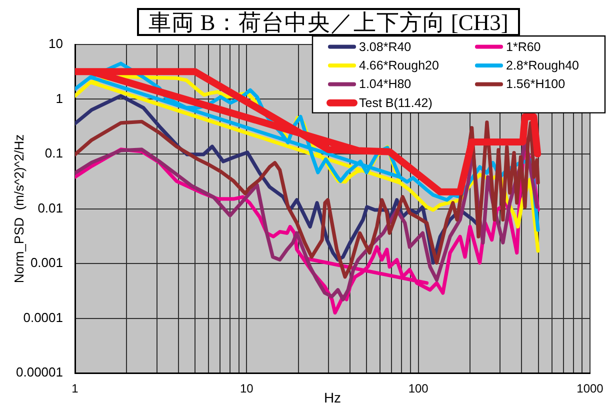  I want to click on y-tick-label: 0.001, so click(46, 262).